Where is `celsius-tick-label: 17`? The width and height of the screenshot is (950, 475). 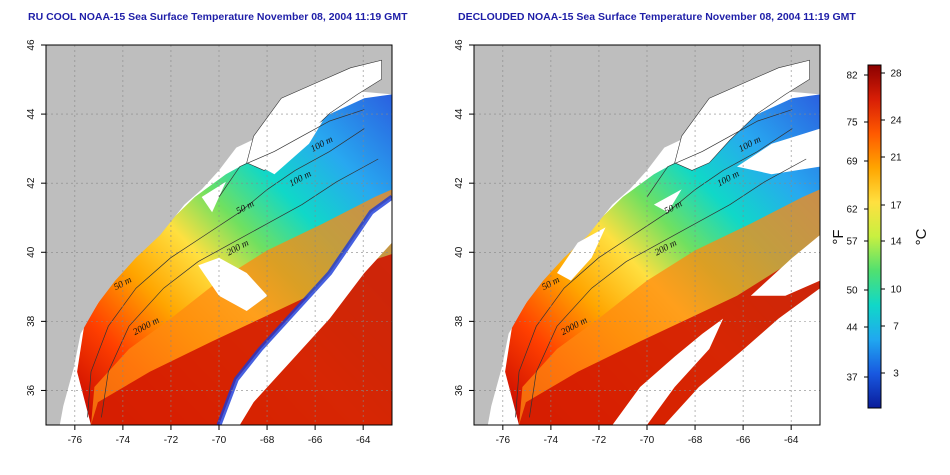 celsius-tick-label: 17 is located at coordinates (896, 206).